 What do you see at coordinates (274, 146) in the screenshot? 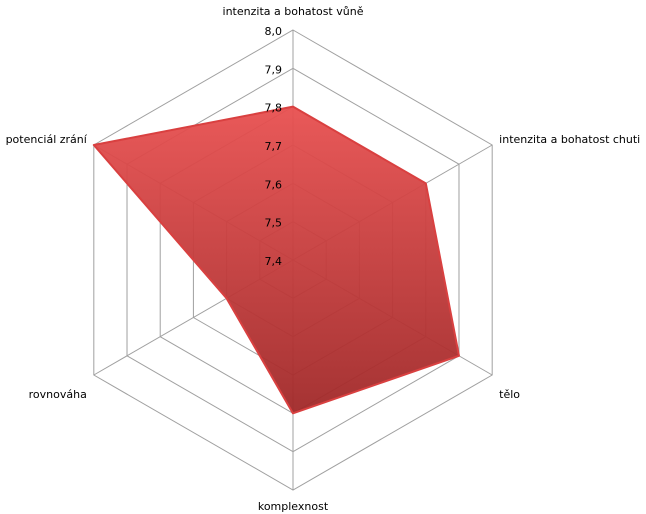
I see `tick-label: 7,7` at bounding box center [274, 146].